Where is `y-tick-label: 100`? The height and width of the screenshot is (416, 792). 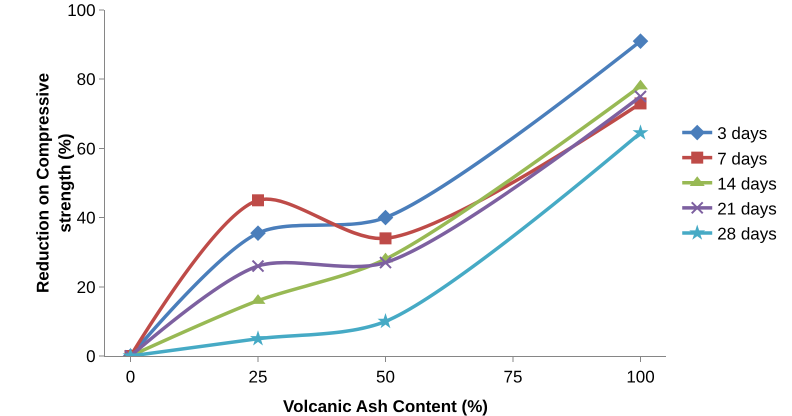 y-tick-label: 100 is located at coordinates (81, 10).